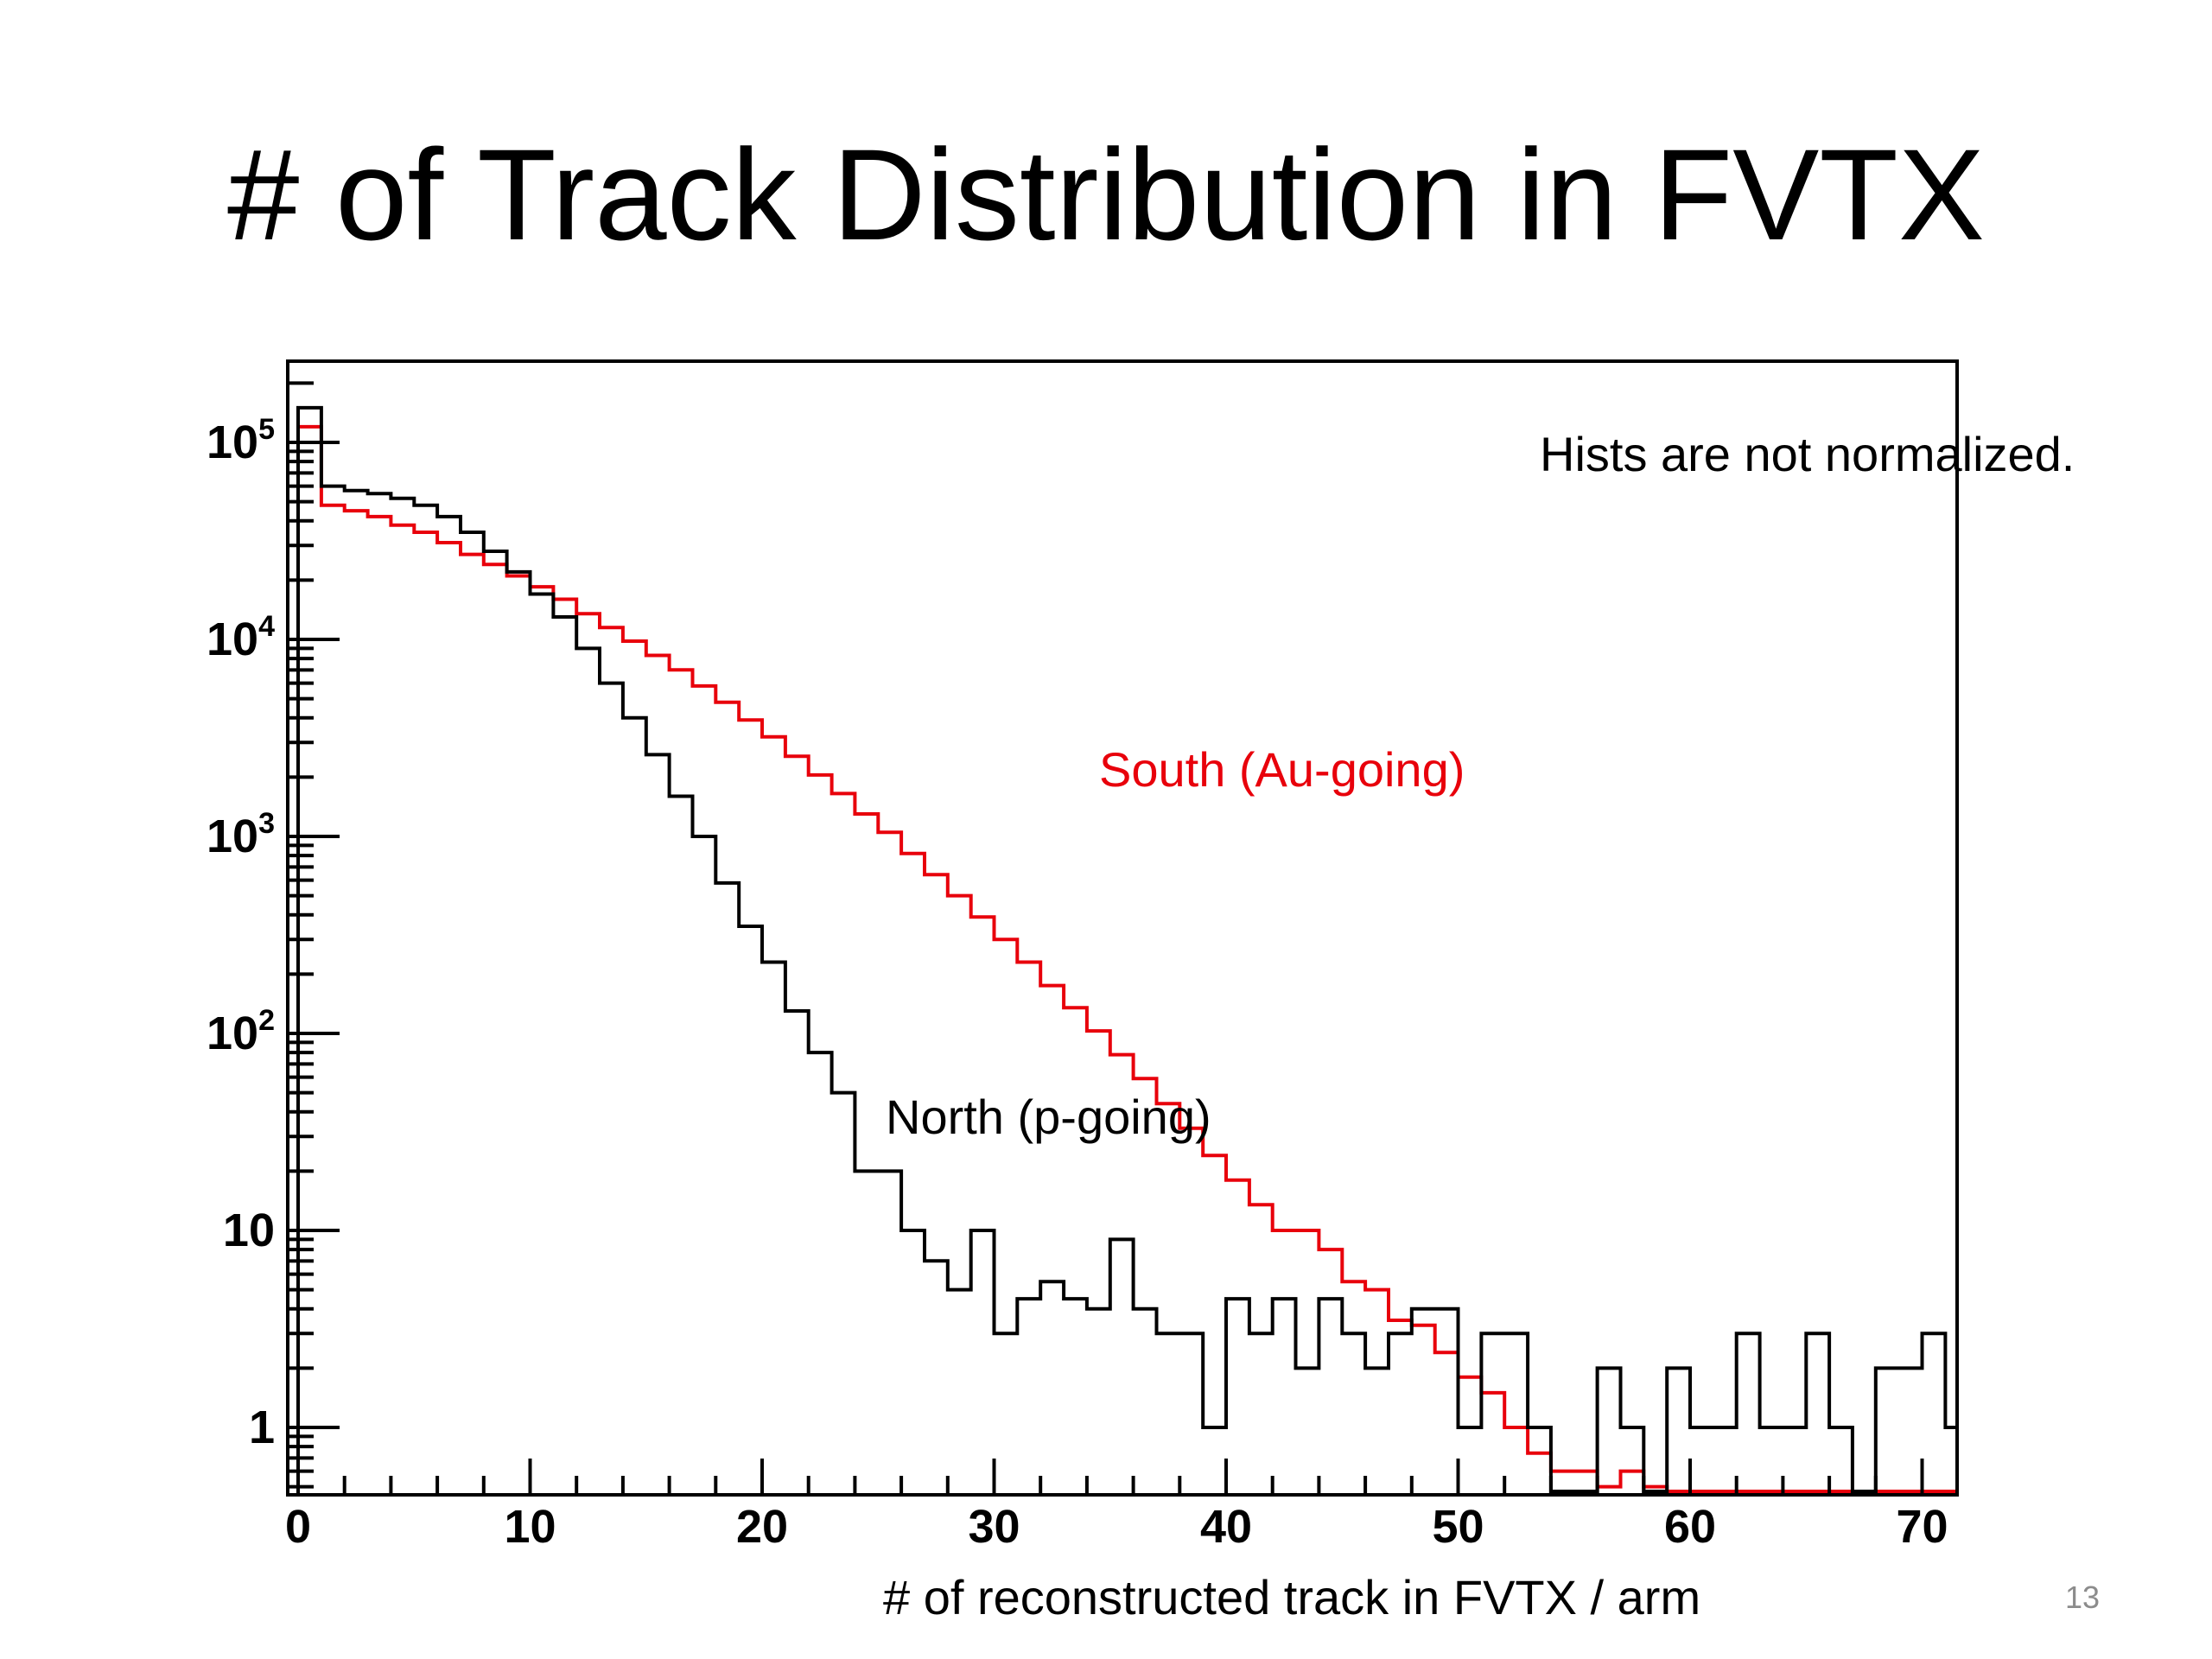 This screenshot has width=2212, height=1659. Describe the element at coordinates (298, 1527) in the screenshot. I see `x-tick-label: 0` at that location.